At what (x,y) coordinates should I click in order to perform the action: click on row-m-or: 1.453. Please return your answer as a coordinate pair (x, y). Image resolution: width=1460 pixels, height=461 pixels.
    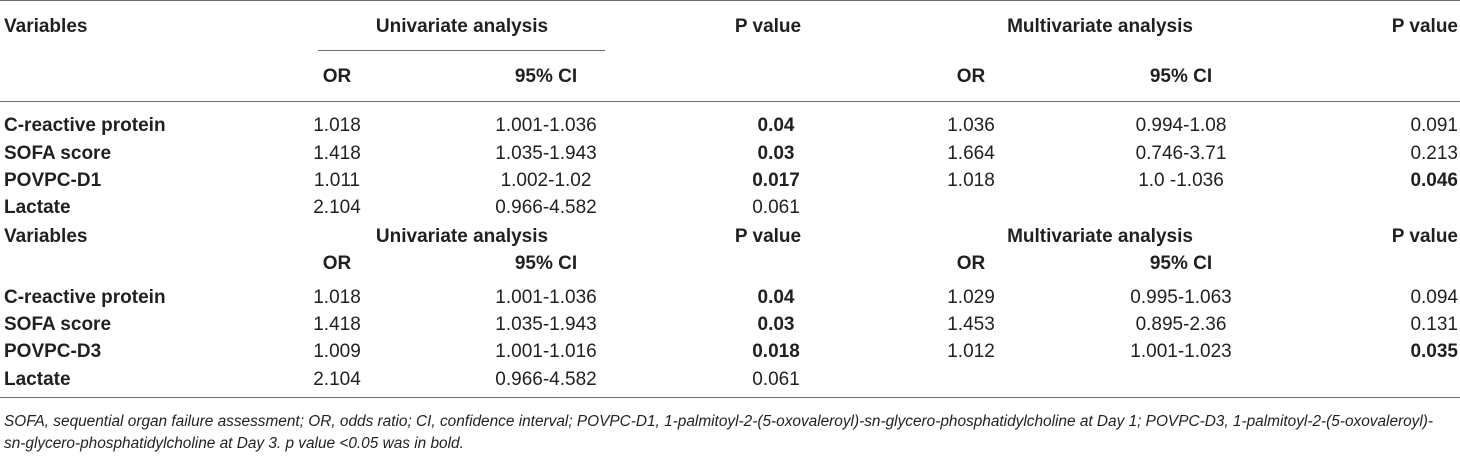
    Looking at the image, I should click on (971, 324).